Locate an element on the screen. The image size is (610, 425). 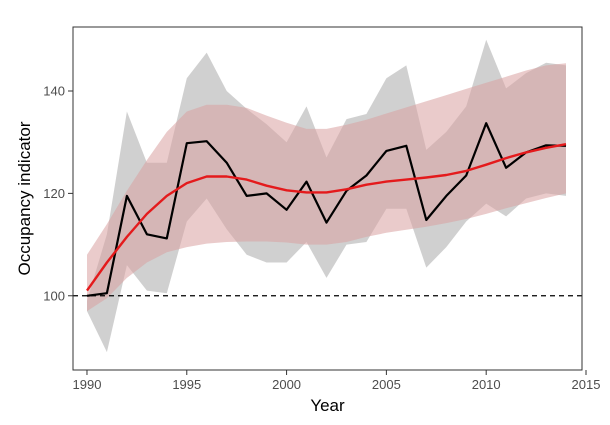
x-tick-label: 2000 is located at coordinates (286, 384).